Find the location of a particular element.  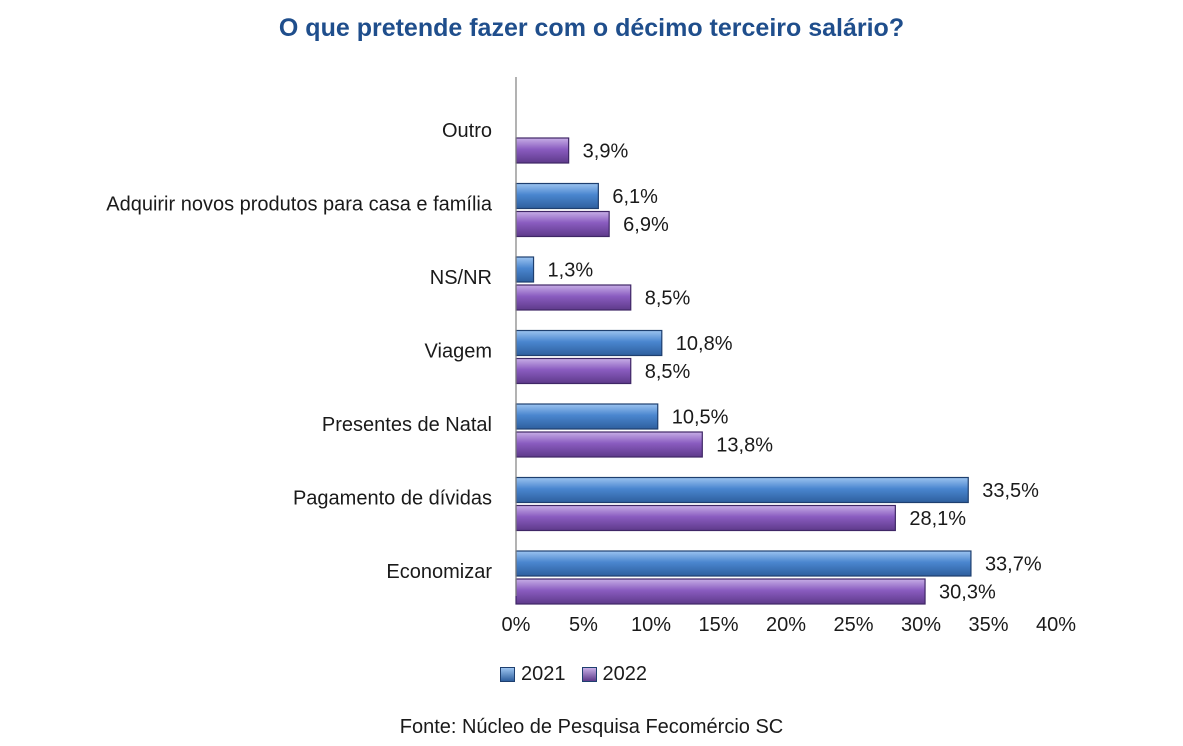

legend: 2021 2022 is located at coordinates (573, 674).